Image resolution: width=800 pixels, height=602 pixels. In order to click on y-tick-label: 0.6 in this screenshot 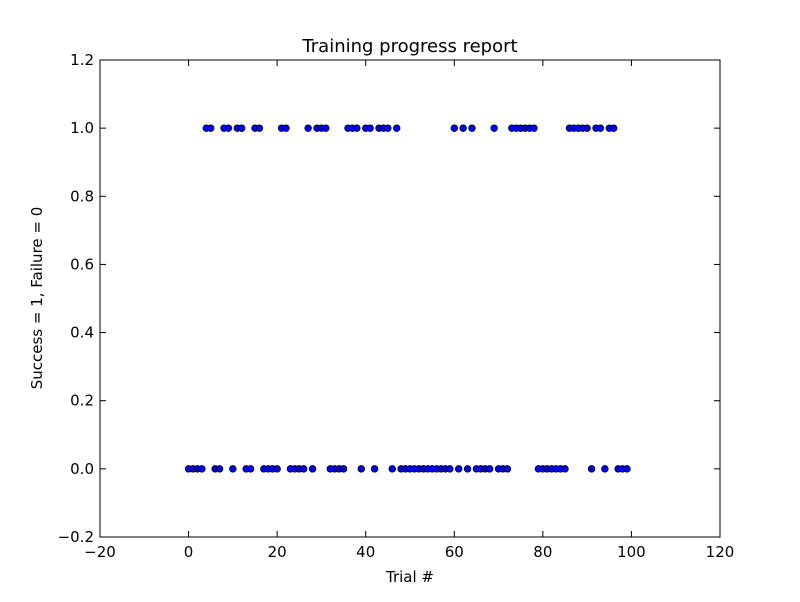, I will do `click(82, 264)`.